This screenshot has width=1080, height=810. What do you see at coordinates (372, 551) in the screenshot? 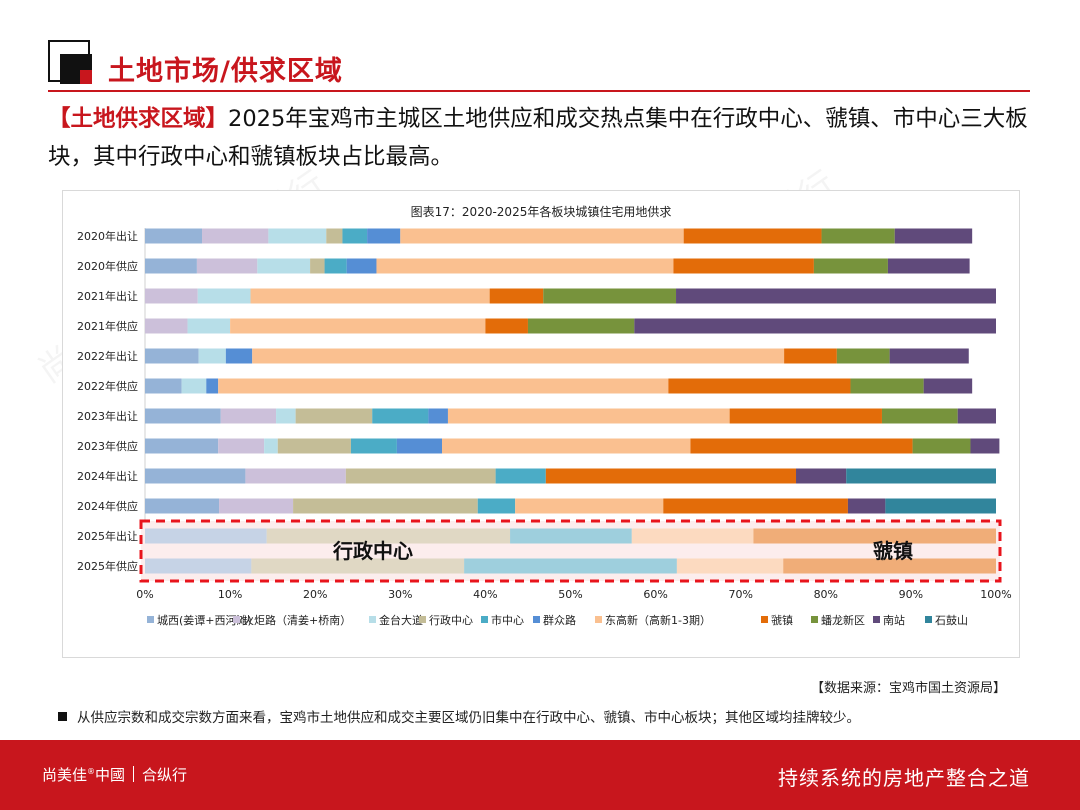
I see `highlight-label: 行政中心` at bounding box center [372, 551].